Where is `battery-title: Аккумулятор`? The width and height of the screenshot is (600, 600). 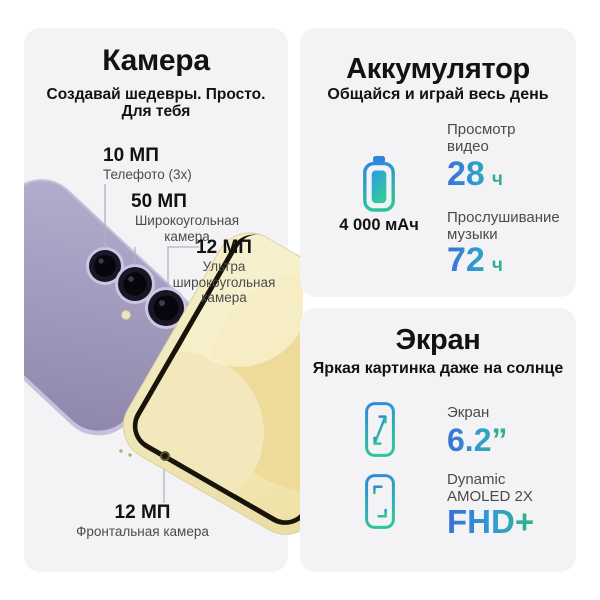
battery-title: Аккумулятор is located at coordinates (438, 69).